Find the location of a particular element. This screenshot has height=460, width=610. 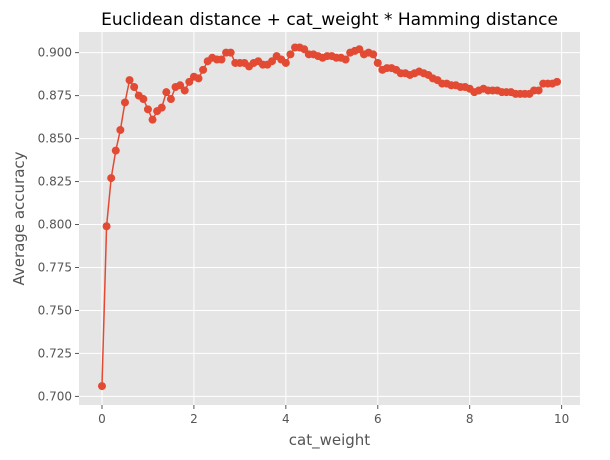

x-tick-label: 6 is located at coordinates (378, 419).